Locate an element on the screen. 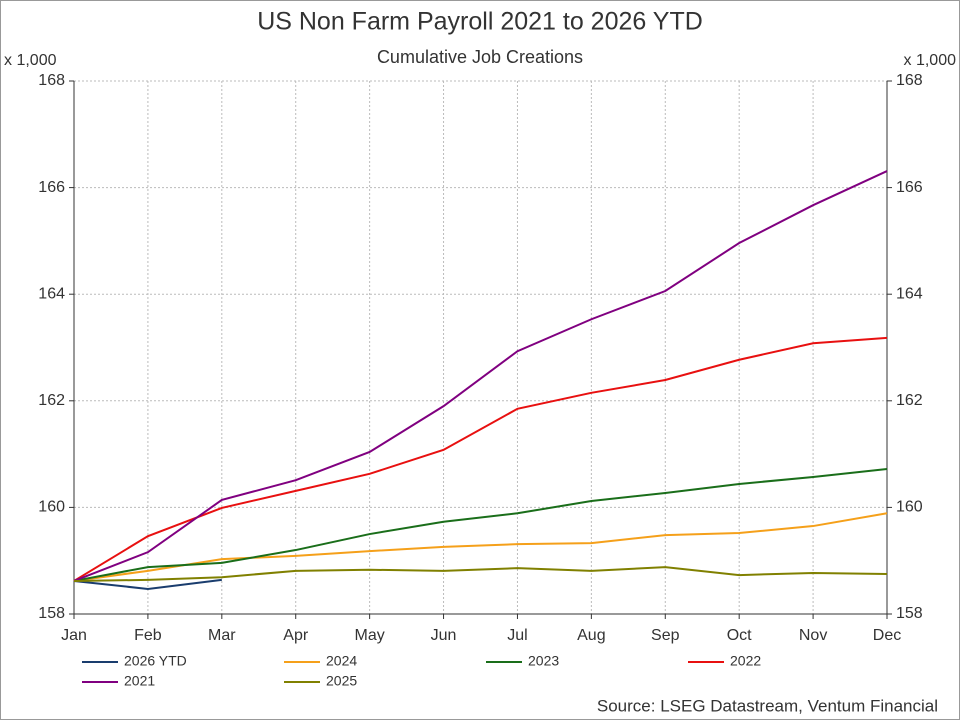 This screenshot has height=720, width=960. x-tick-label: Mar is located at coordinates (222, 635).